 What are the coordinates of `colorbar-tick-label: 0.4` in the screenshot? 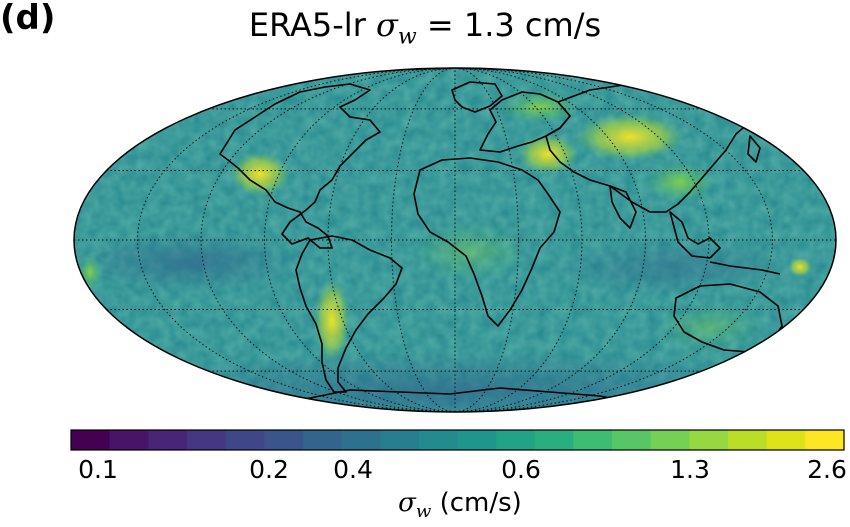 It's located at (353, 469).